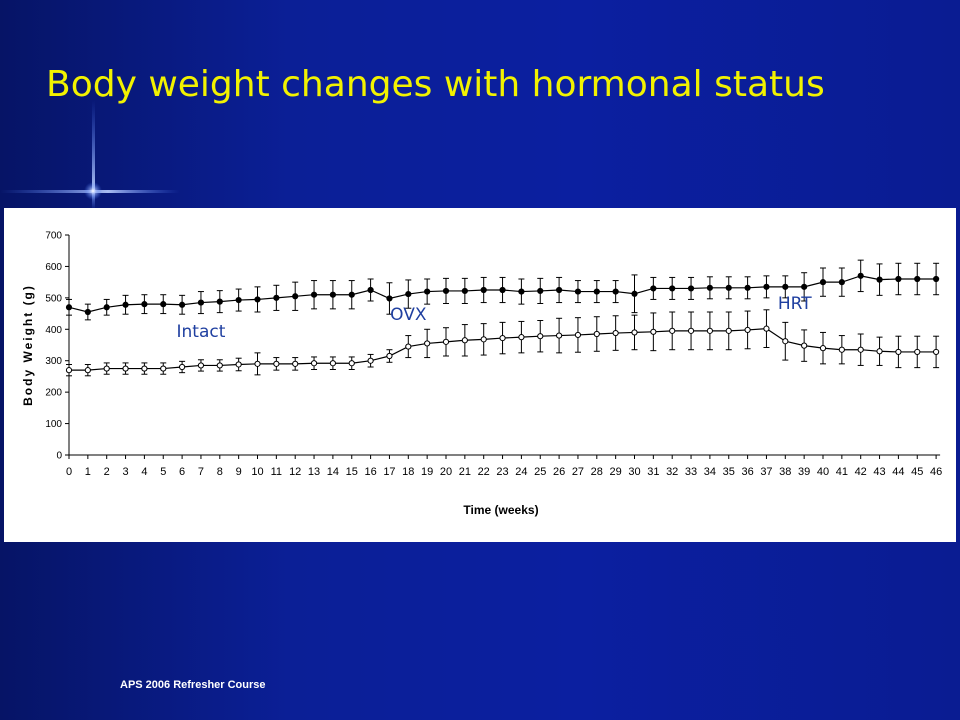  I want to click on annotation-label: OVX, so click(408, 315).